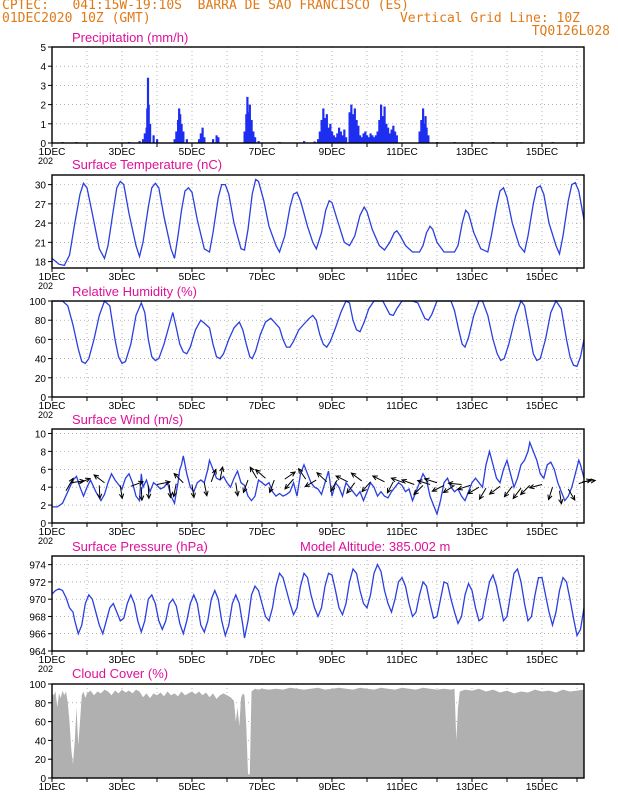  Describe the element at coordinates (41, 205) in the screenshot. I see `y-tick-label: 27` at that location.